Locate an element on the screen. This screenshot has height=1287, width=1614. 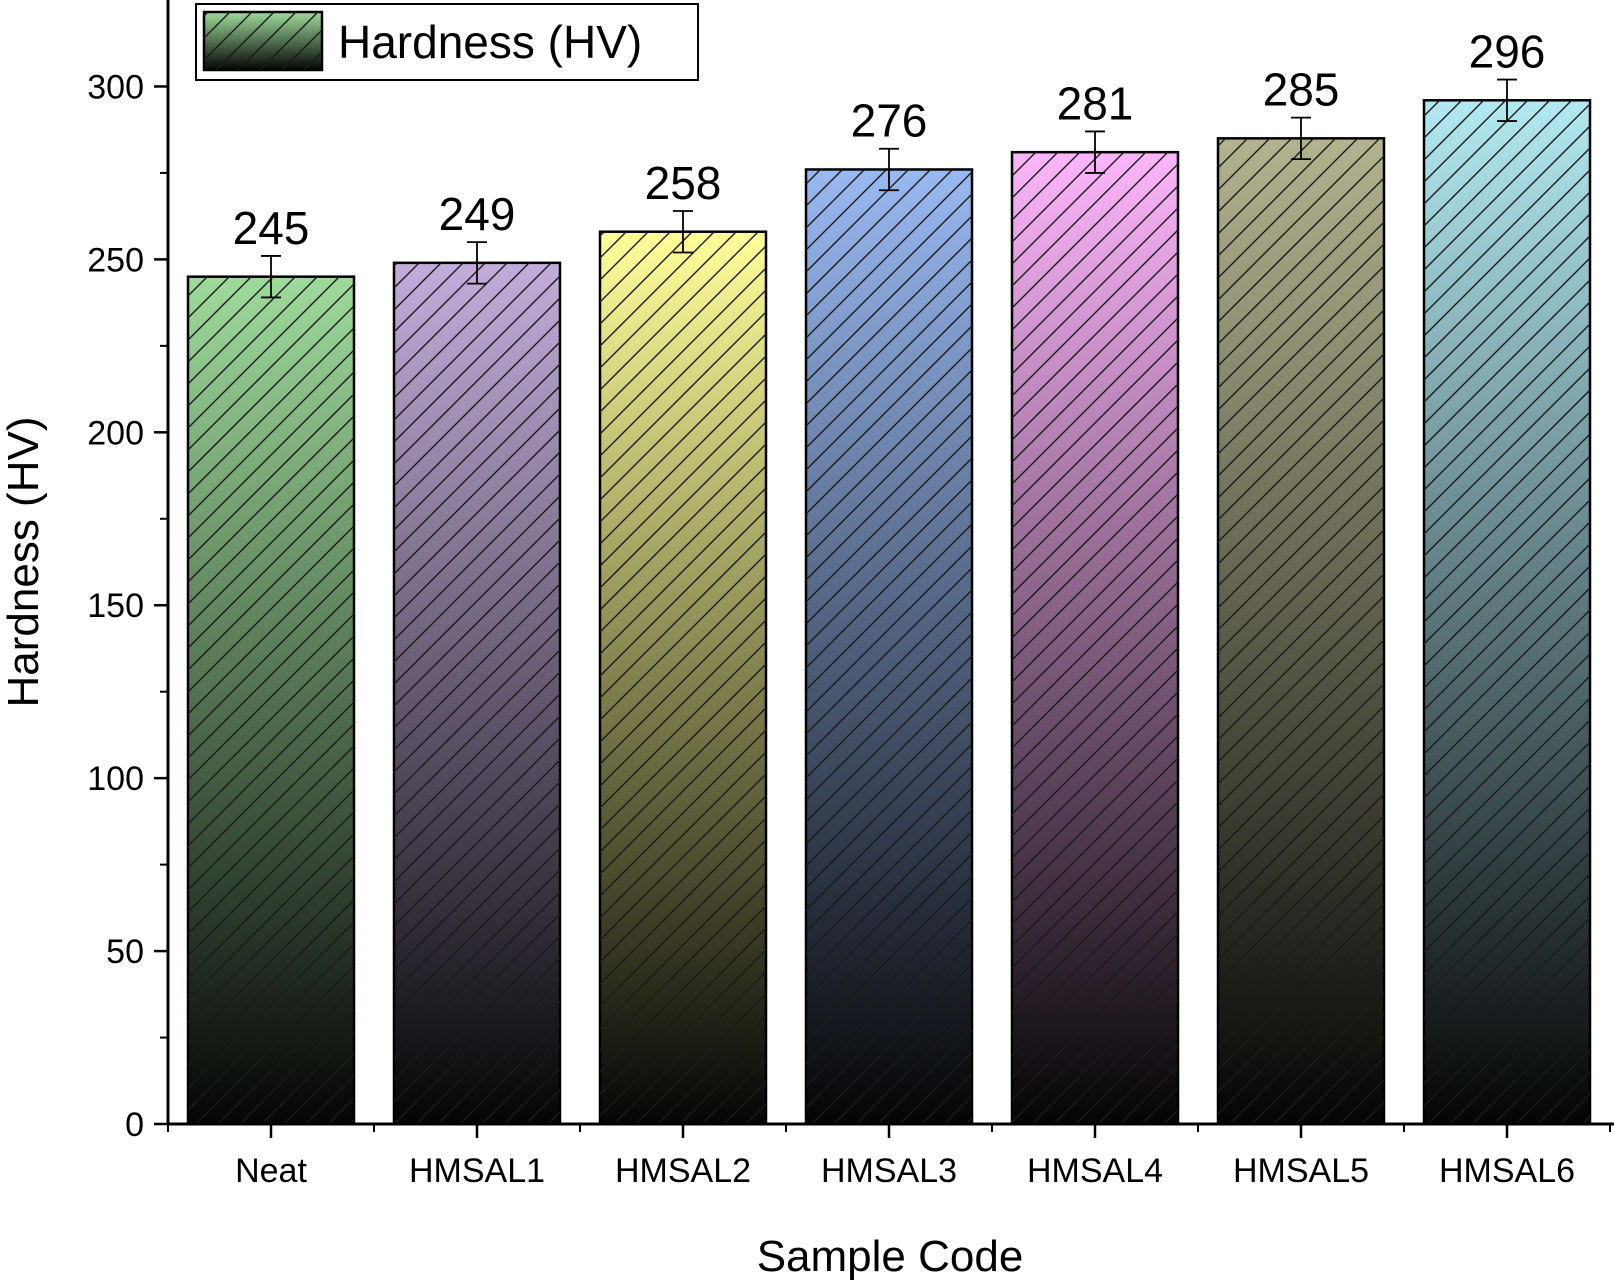
error-bar-neat is located at coordinates (271, 277).